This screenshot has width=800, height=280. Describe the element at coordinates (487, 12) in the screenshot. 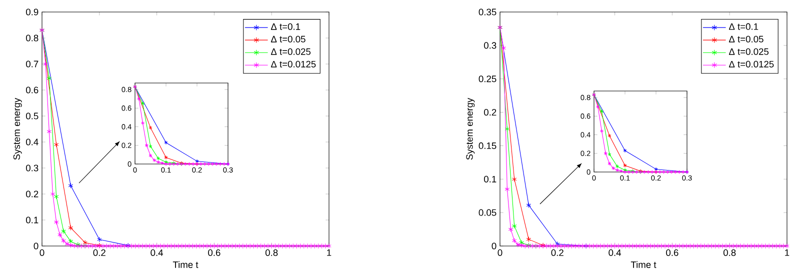

I see `y-tick-label: 0.35` at that location.